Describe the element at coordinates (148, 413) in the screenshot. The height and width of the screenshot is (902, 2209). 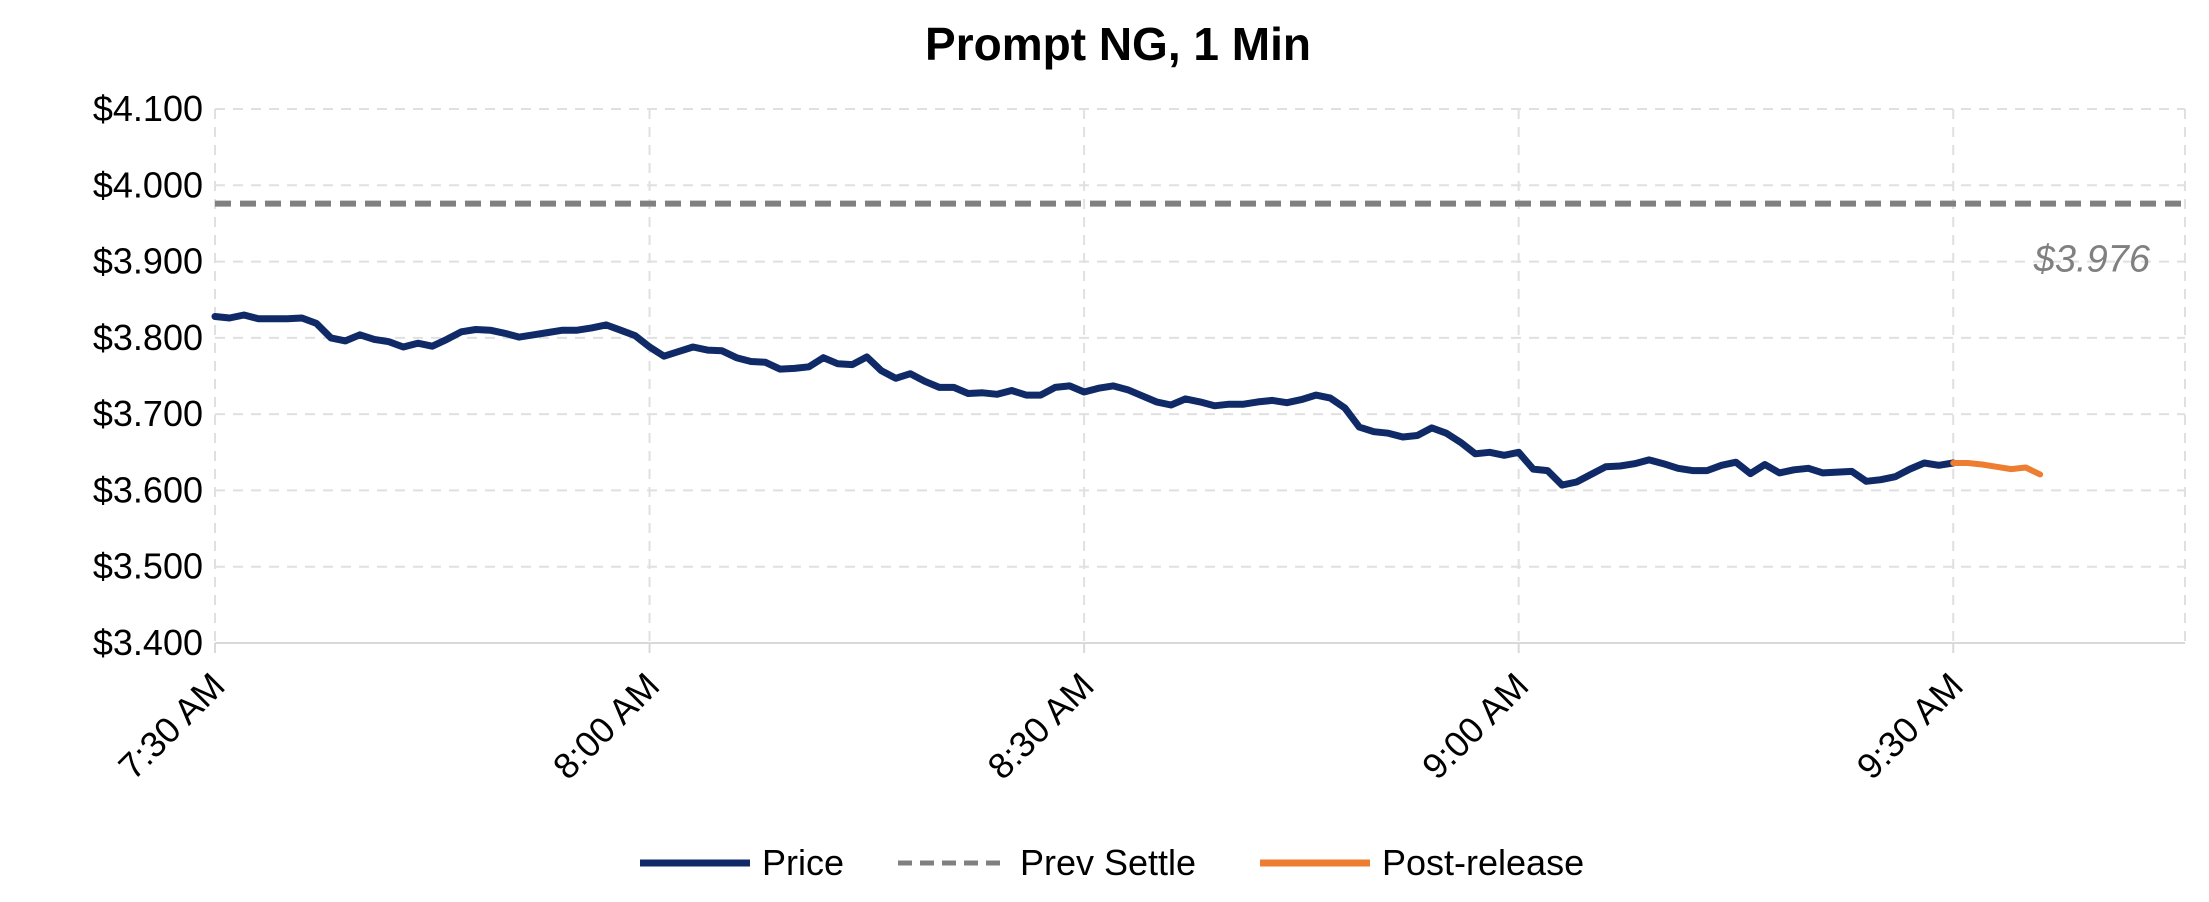
I see `y-tick-label: $3.700` at that location.